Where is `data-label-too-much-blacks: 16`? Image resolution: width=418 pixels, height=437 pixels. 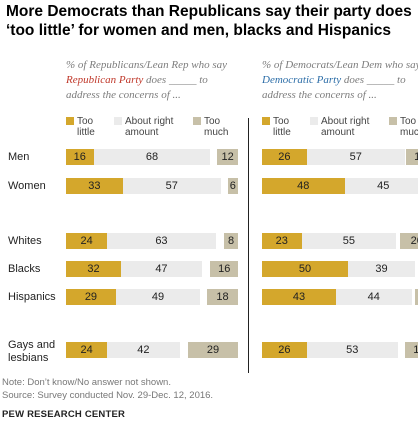 data-label-too-much-blacks: 16 is located at coordinates (224, 269).